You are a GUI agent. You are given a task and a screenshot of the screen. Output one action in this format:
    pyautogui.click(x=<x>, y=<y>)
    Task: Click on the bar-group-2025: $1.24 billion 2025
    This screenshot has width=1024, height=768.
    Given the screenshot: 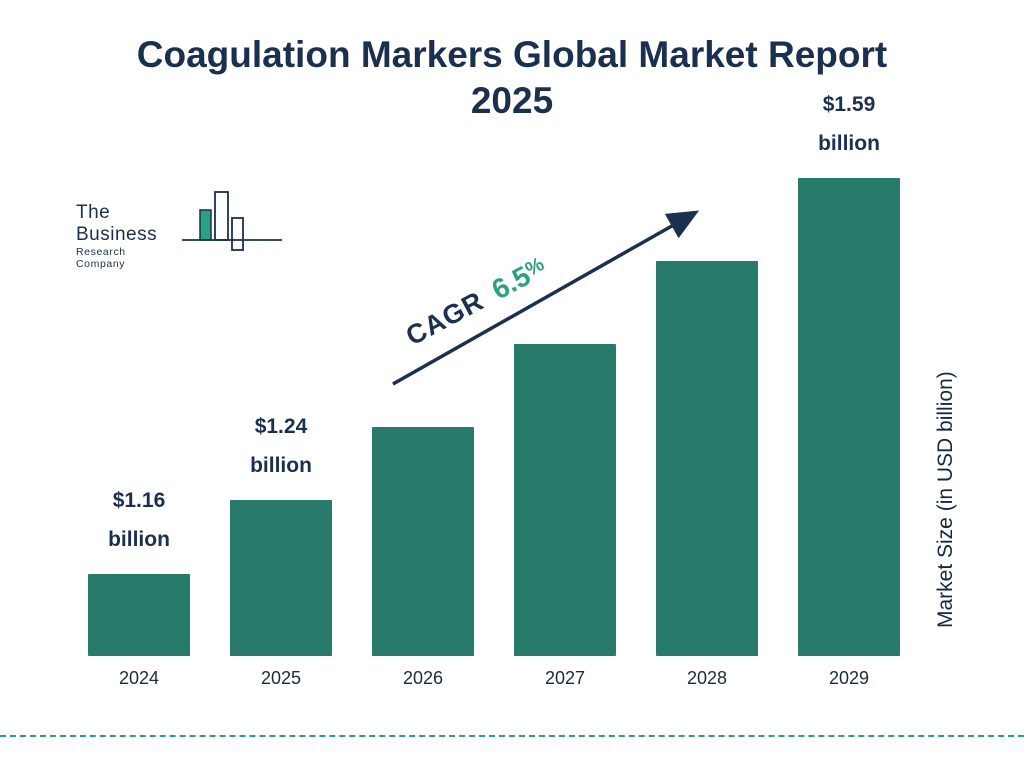 What is the action you would take?
    pyautogui.click(x=281, y=374)
    